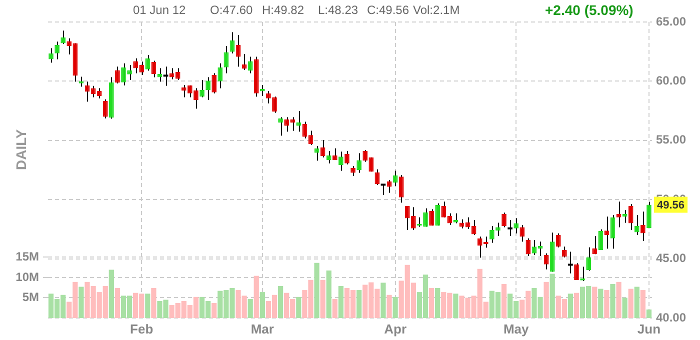 The width and height of the screenshot is (700, 340). Describe the element at coordinates (671, 205) in the screenshot. I see `annotation: 49.56` at that location.